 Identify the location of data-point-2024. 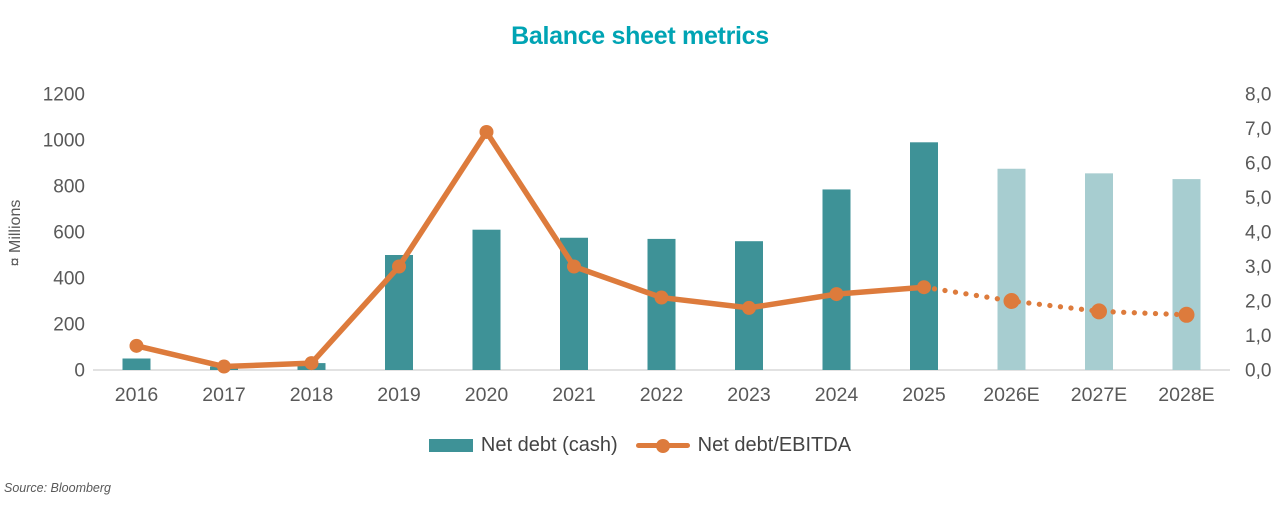
(836, 294).